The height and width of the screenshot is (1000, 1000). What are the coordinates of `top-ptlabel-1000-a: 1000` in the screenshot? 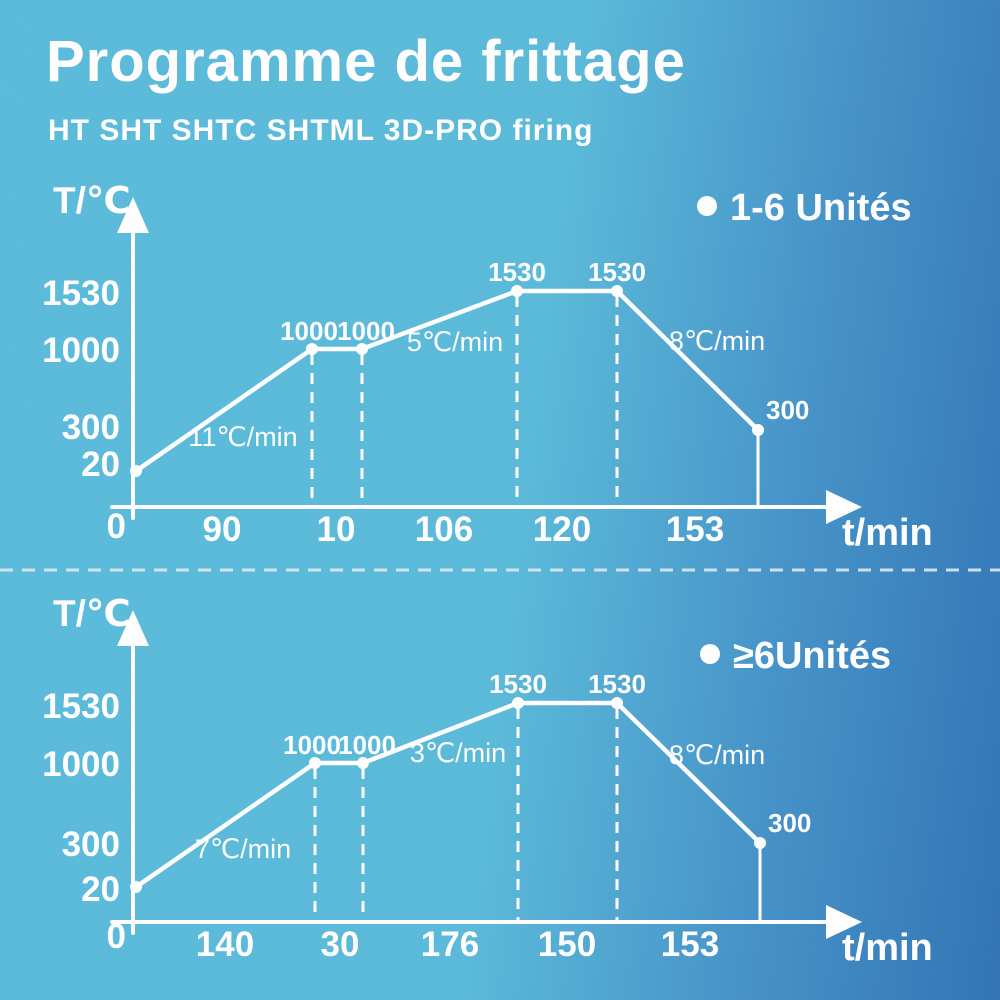 It's located at (309, 331).